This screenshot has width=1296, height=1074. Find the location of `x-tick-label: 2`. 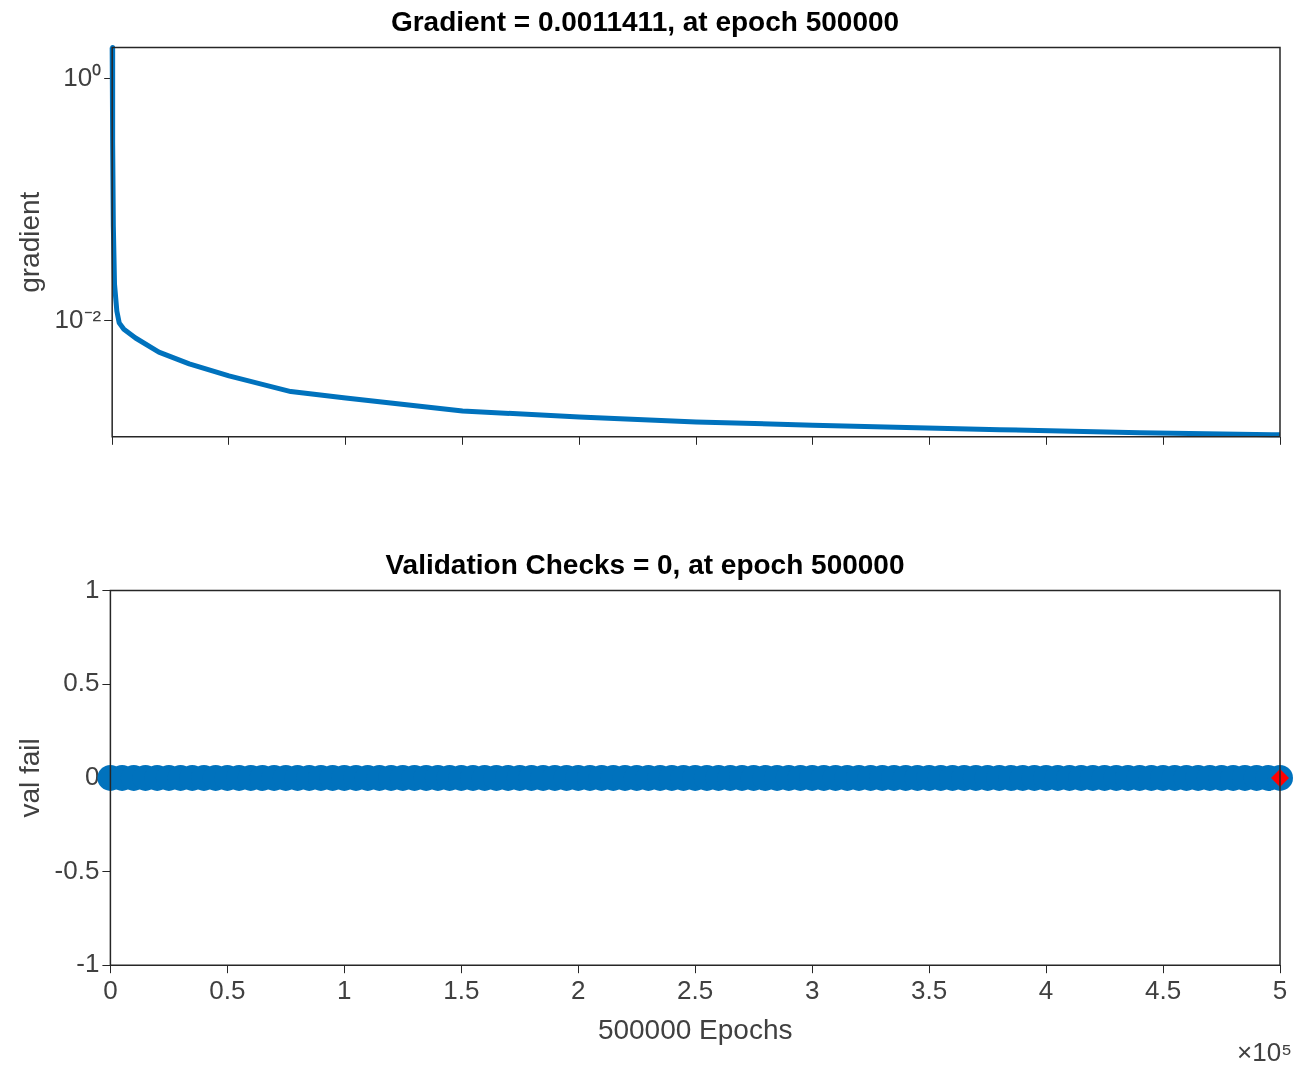

x-tick-label: 2 is located at coordinates (578, 989).